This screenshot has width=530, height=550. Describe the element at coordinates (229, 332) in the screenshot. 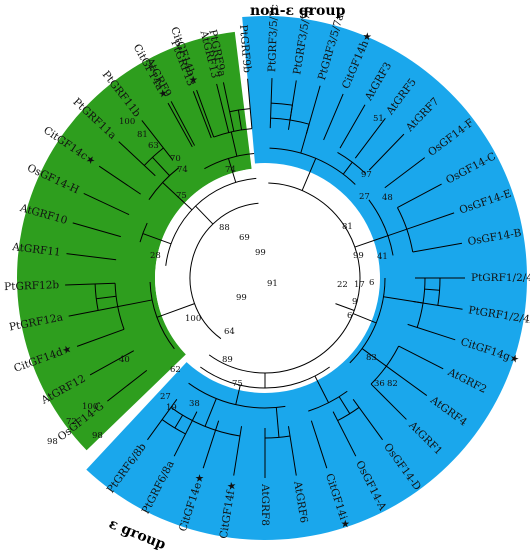

I see `support-b15: 64` at that location.